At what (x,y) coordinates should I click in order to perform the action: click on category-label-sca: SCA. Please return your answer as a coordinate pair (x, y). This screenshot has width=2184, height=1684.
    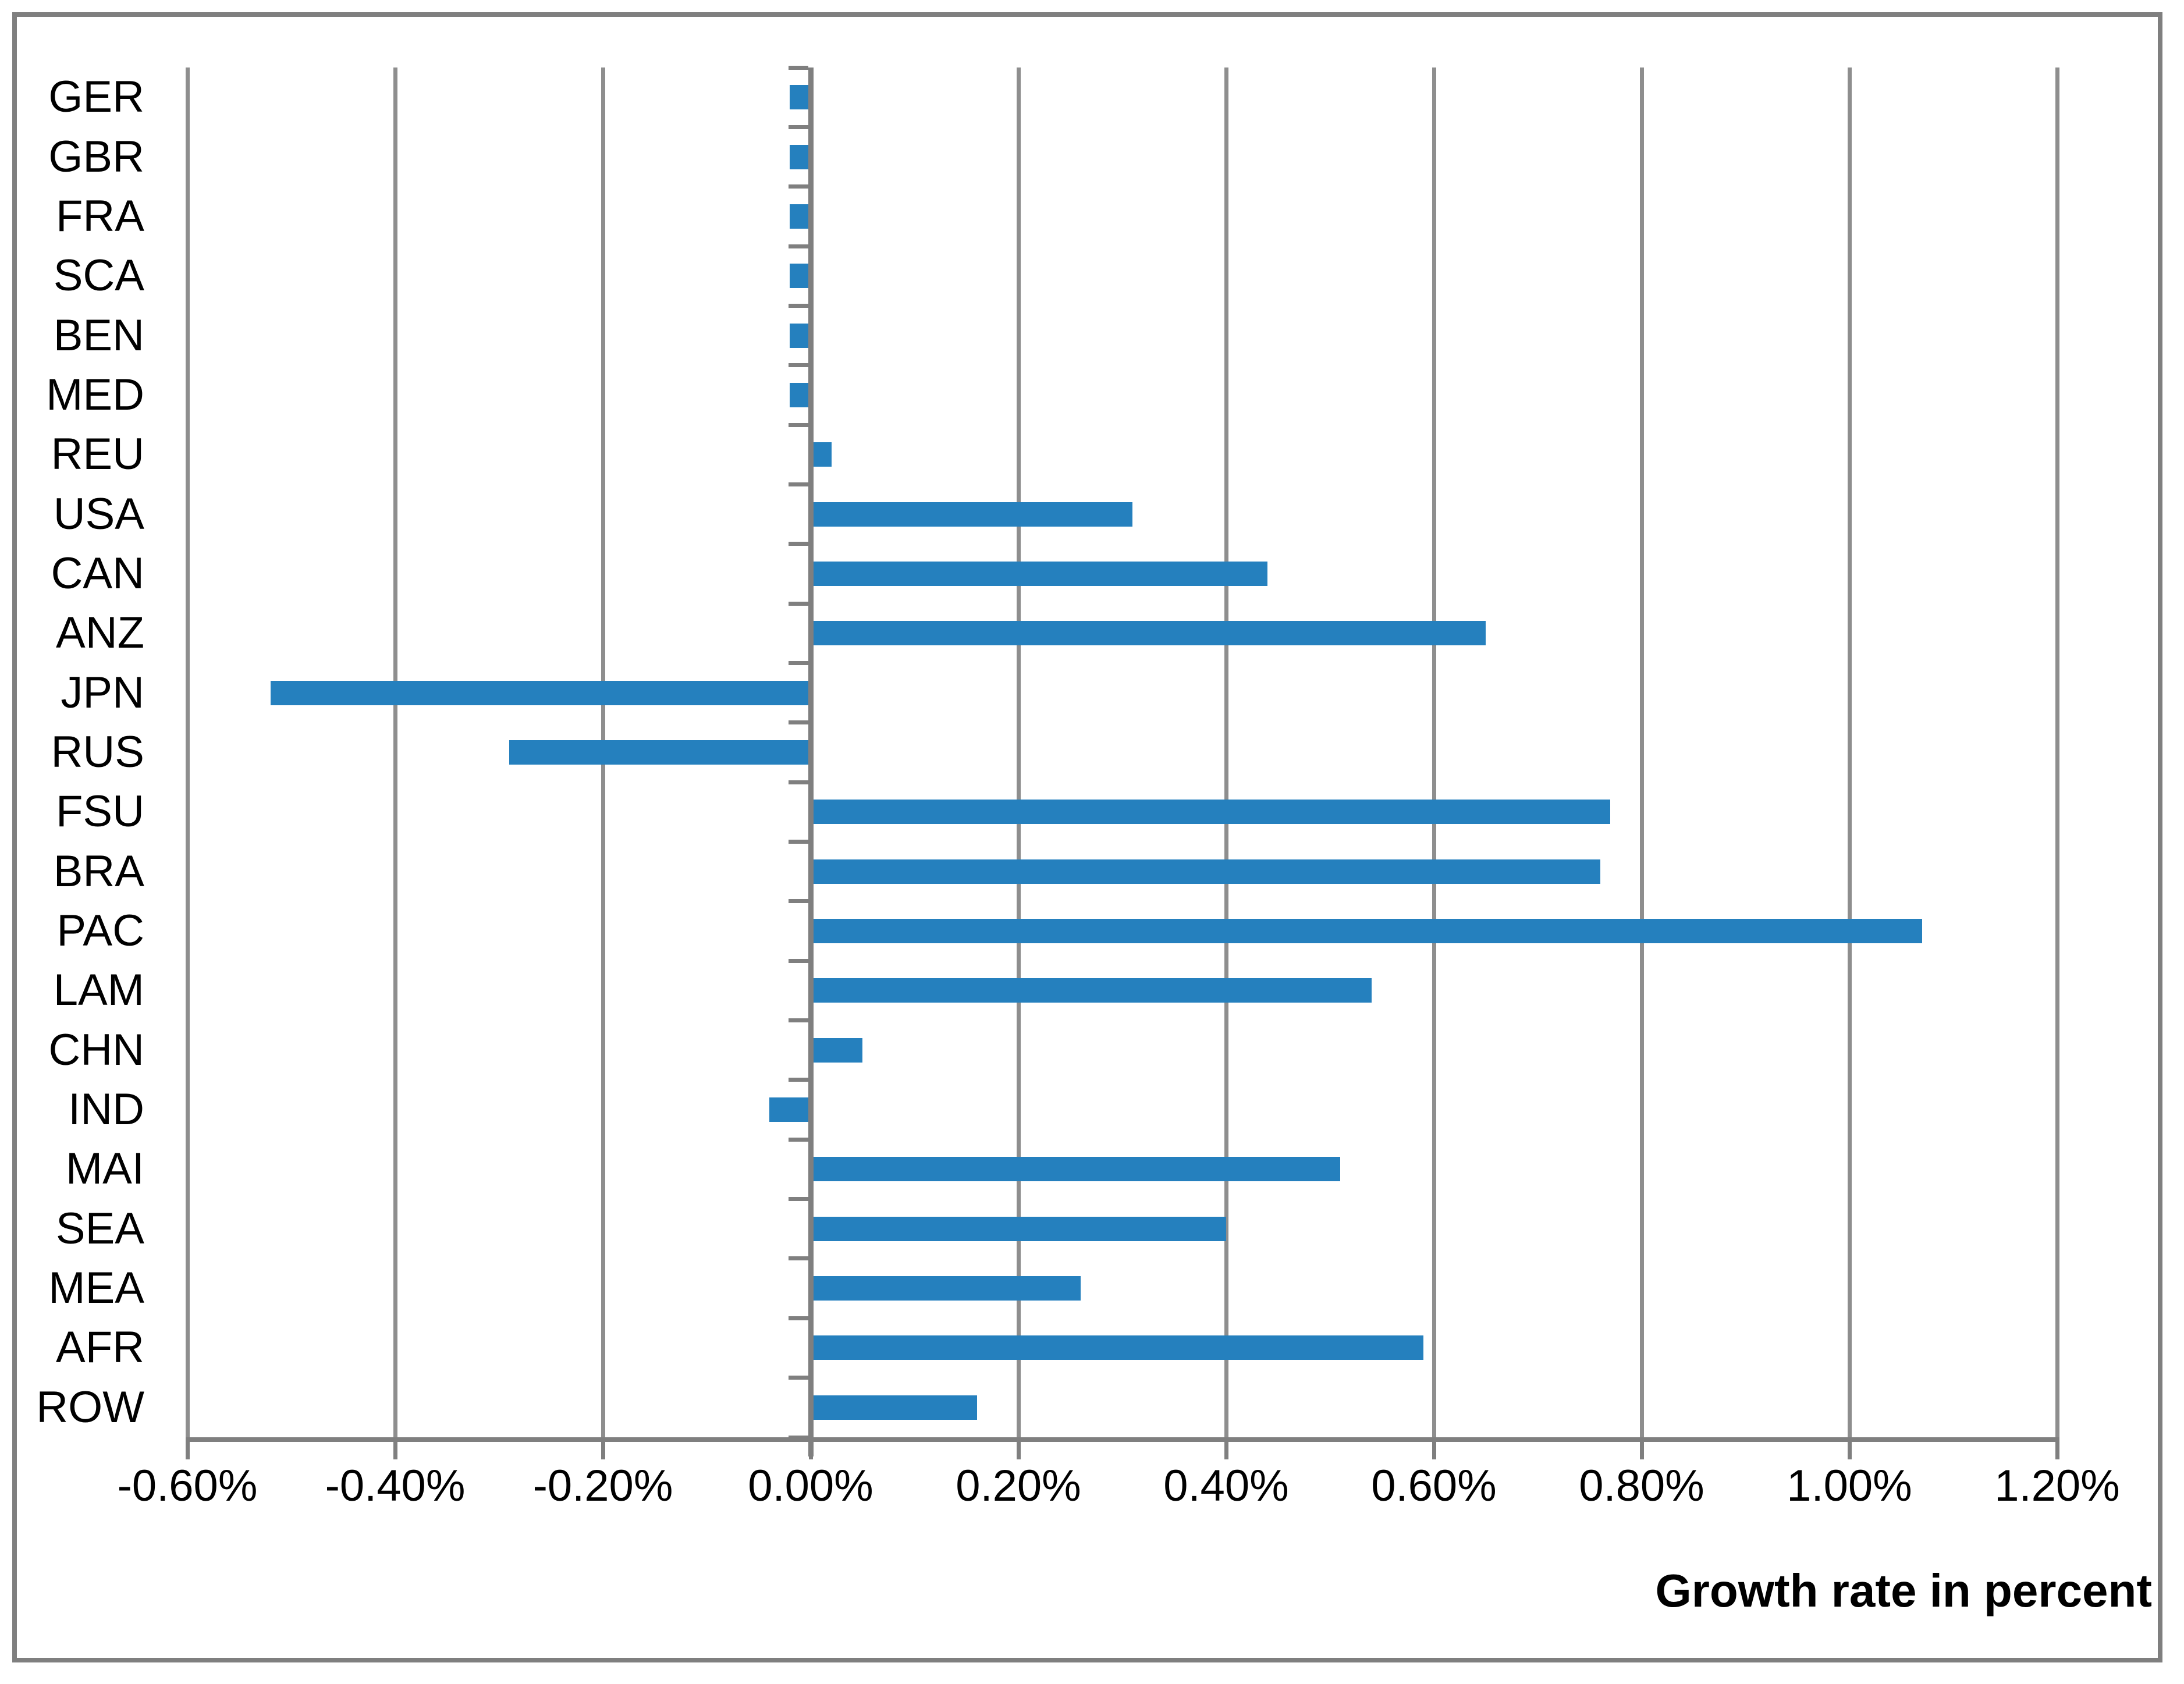
    Looking at the image, I should click on (98, 276).